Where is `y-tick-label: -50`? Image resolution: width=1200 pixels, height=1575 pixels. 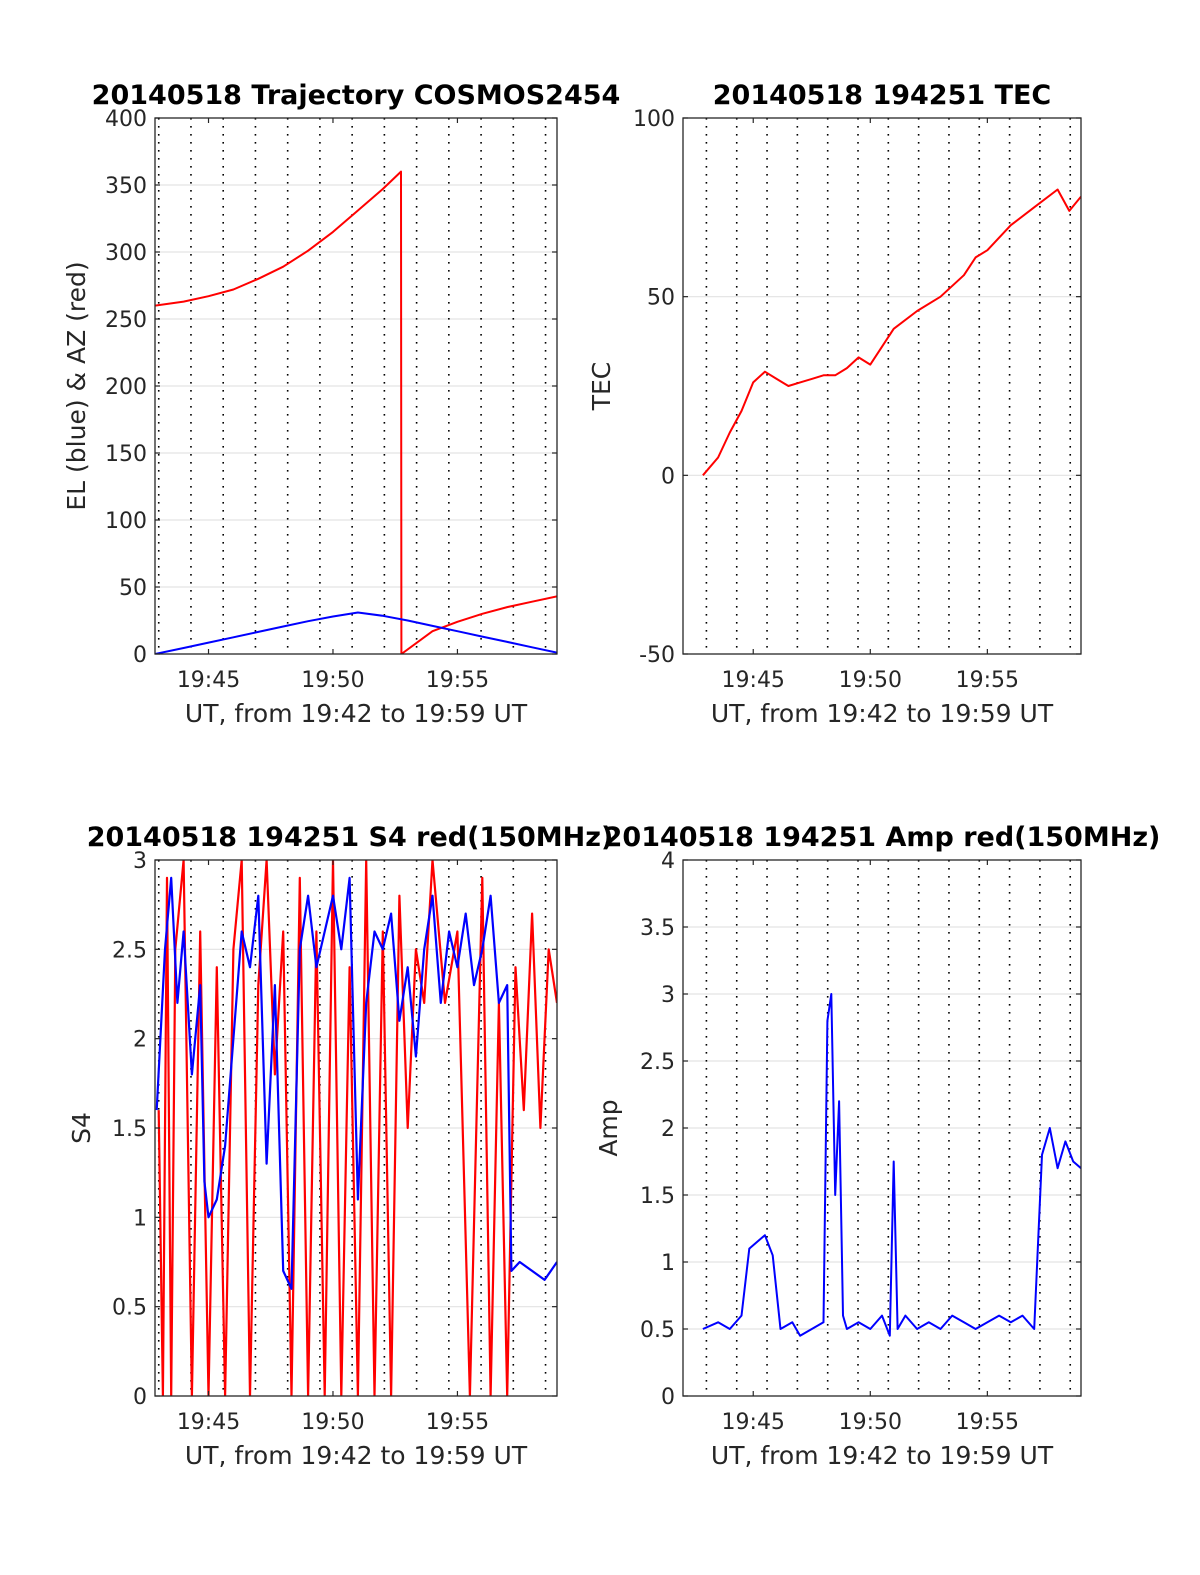
y-tick-label: -50 is located at coordinates (657, 655).